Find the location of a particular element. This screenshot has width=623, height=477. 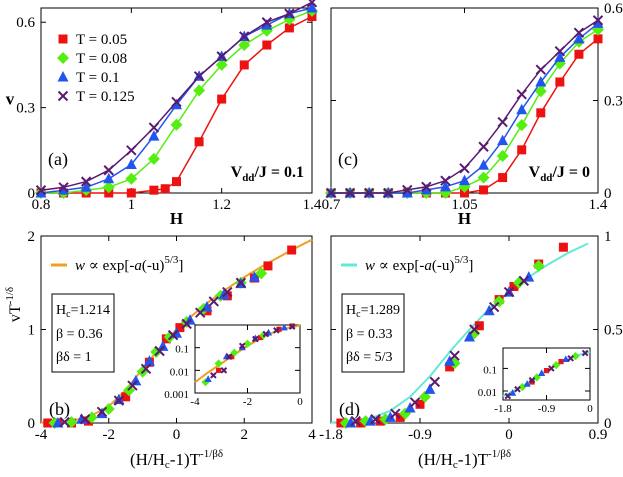

panel-label: (b) is located at coordinates (59, 409).